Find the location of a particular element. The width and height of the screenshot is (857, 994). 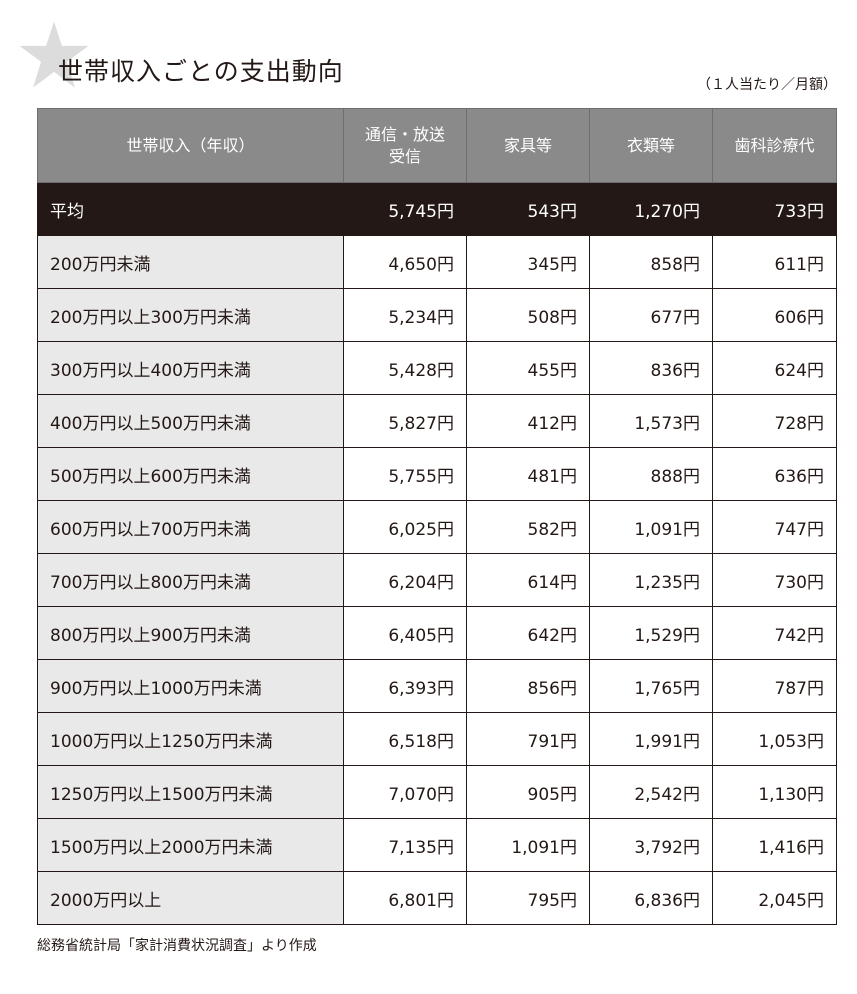

header-dental: 歯科診療代 is located at coordinates (774, 145).